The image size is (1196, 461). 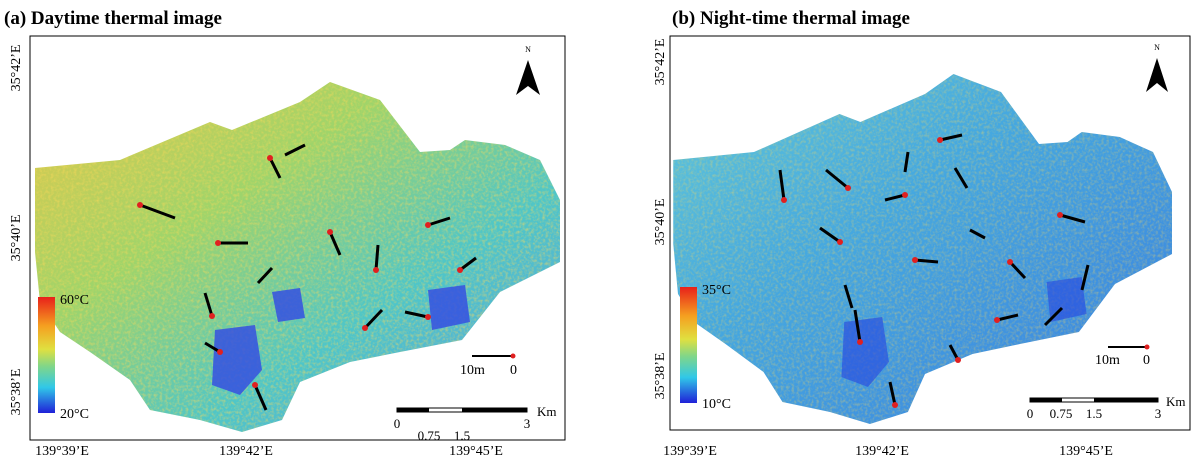 I want to click on lon-label: 139°39’E, so click(x=62, y=451).